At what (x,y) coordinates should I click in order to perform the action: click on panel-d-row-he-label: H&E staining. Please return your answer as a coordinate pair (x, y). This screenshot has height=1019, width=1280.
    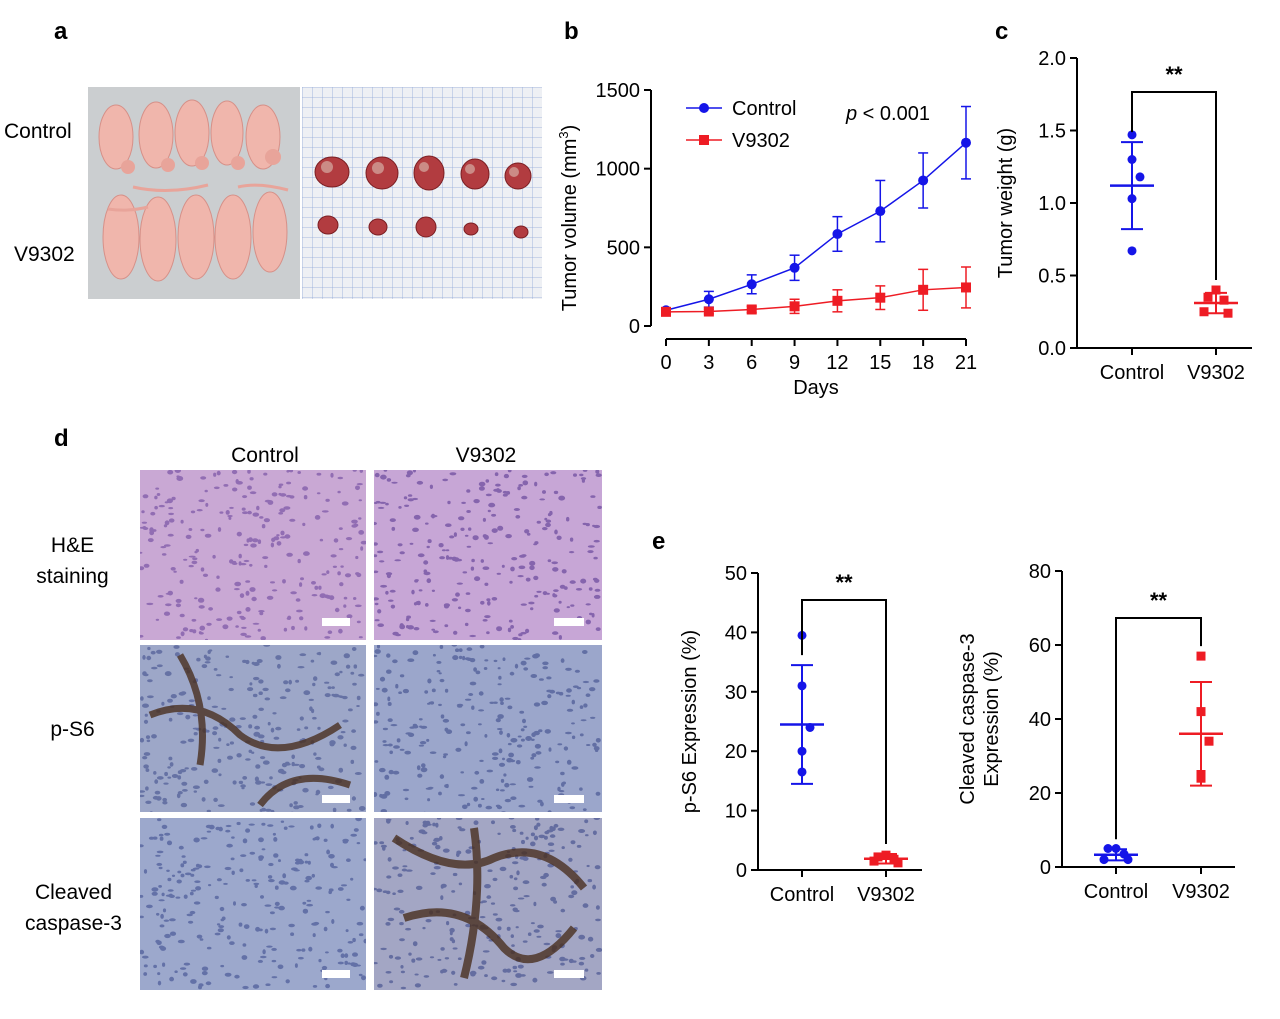
    Looking at the image, I should click on (72, 561).